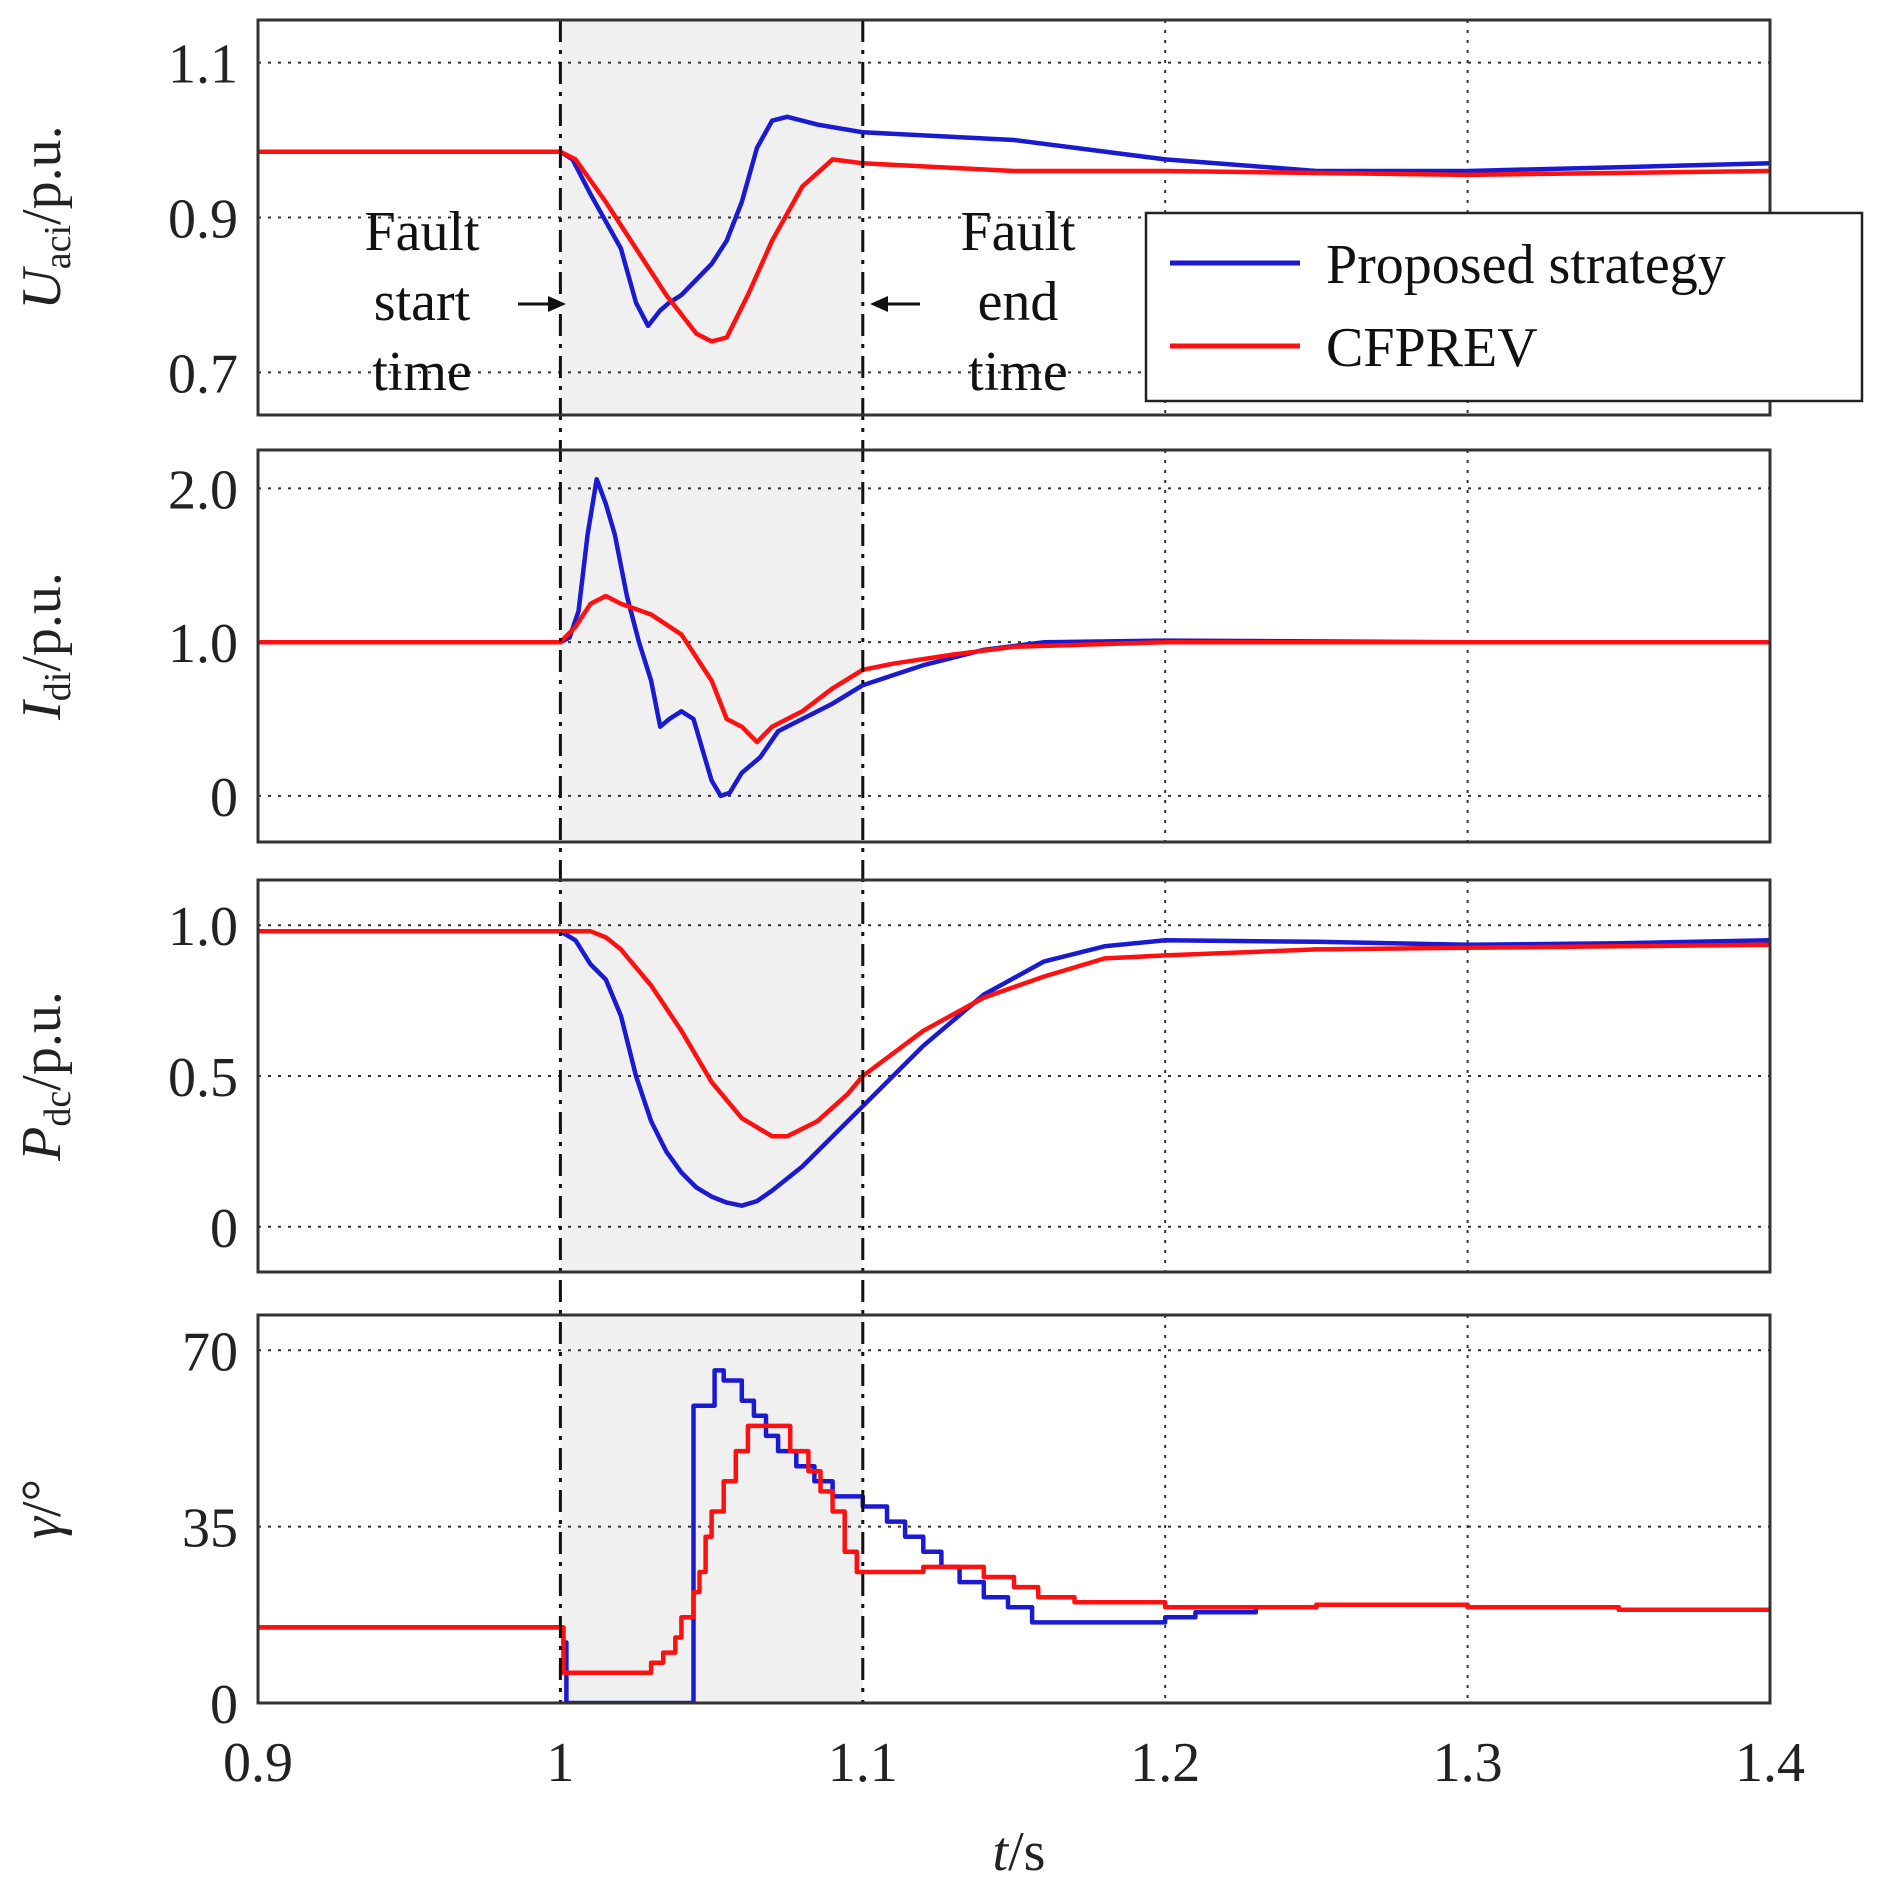 This screenshot has width=1879, height=1881. I want to click on y-axis-label-var: P, so click(42, 1144).